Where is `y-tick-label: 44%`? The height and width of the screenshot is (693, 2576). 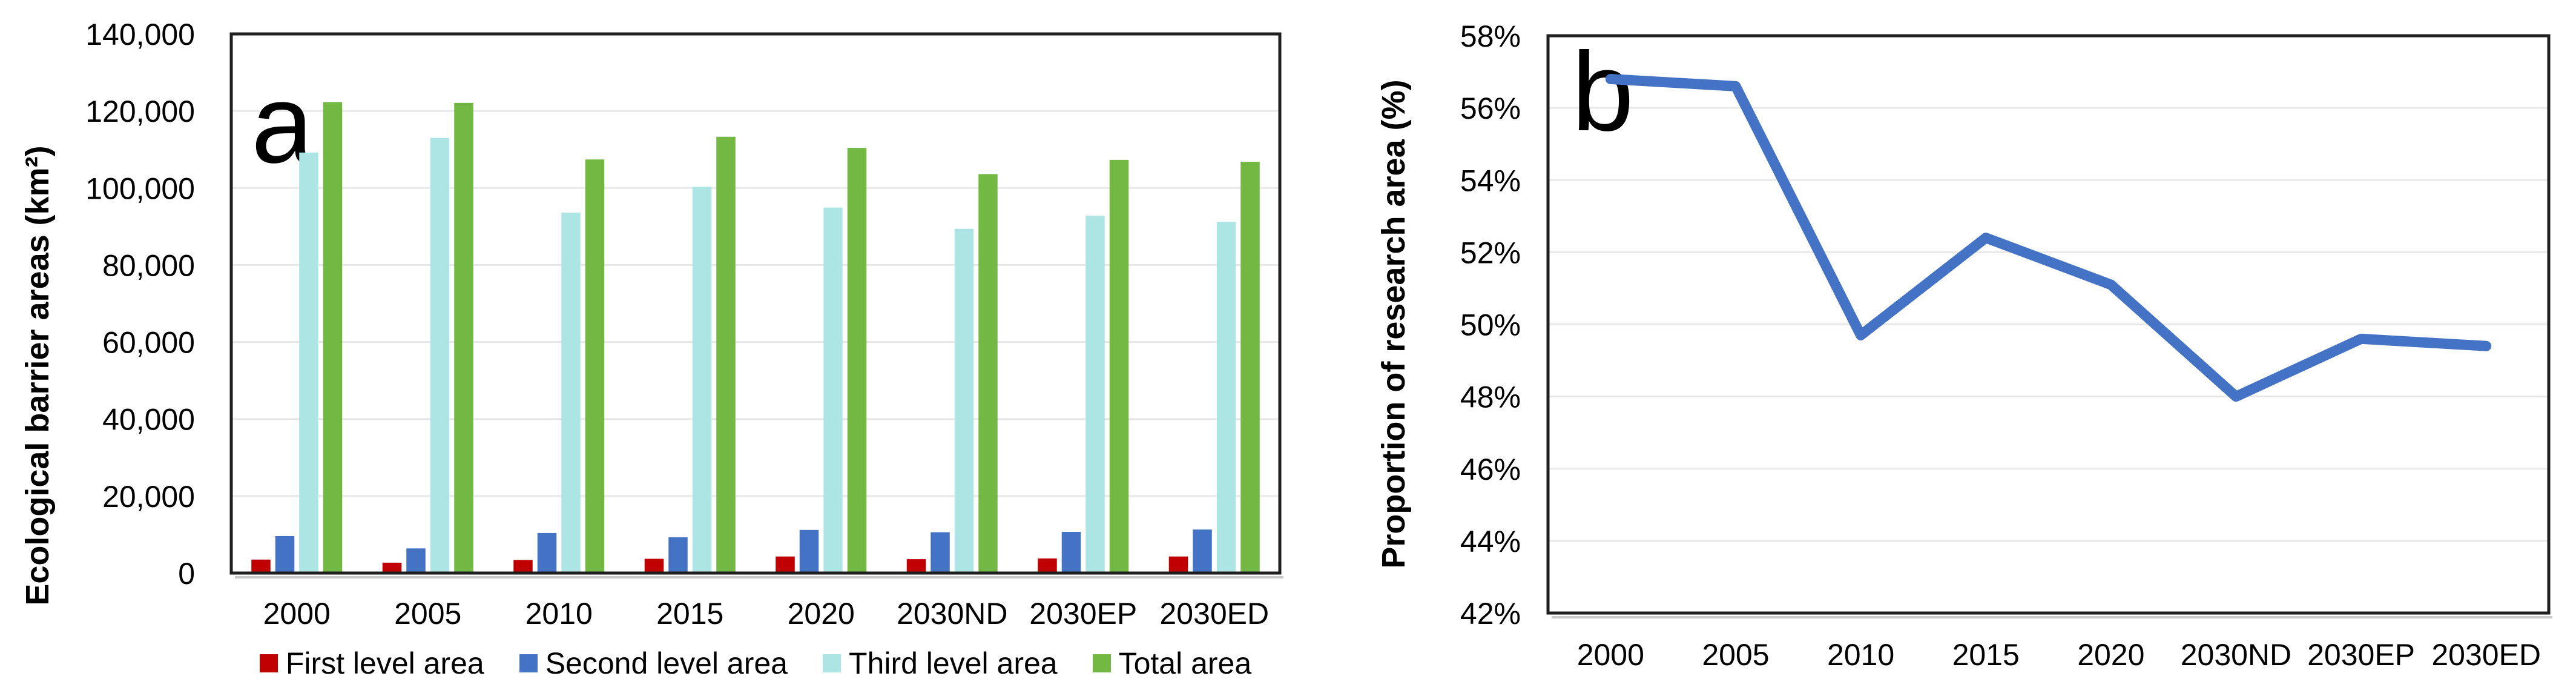
y-tick-label: 44% is located at coordinates (1490, 542).